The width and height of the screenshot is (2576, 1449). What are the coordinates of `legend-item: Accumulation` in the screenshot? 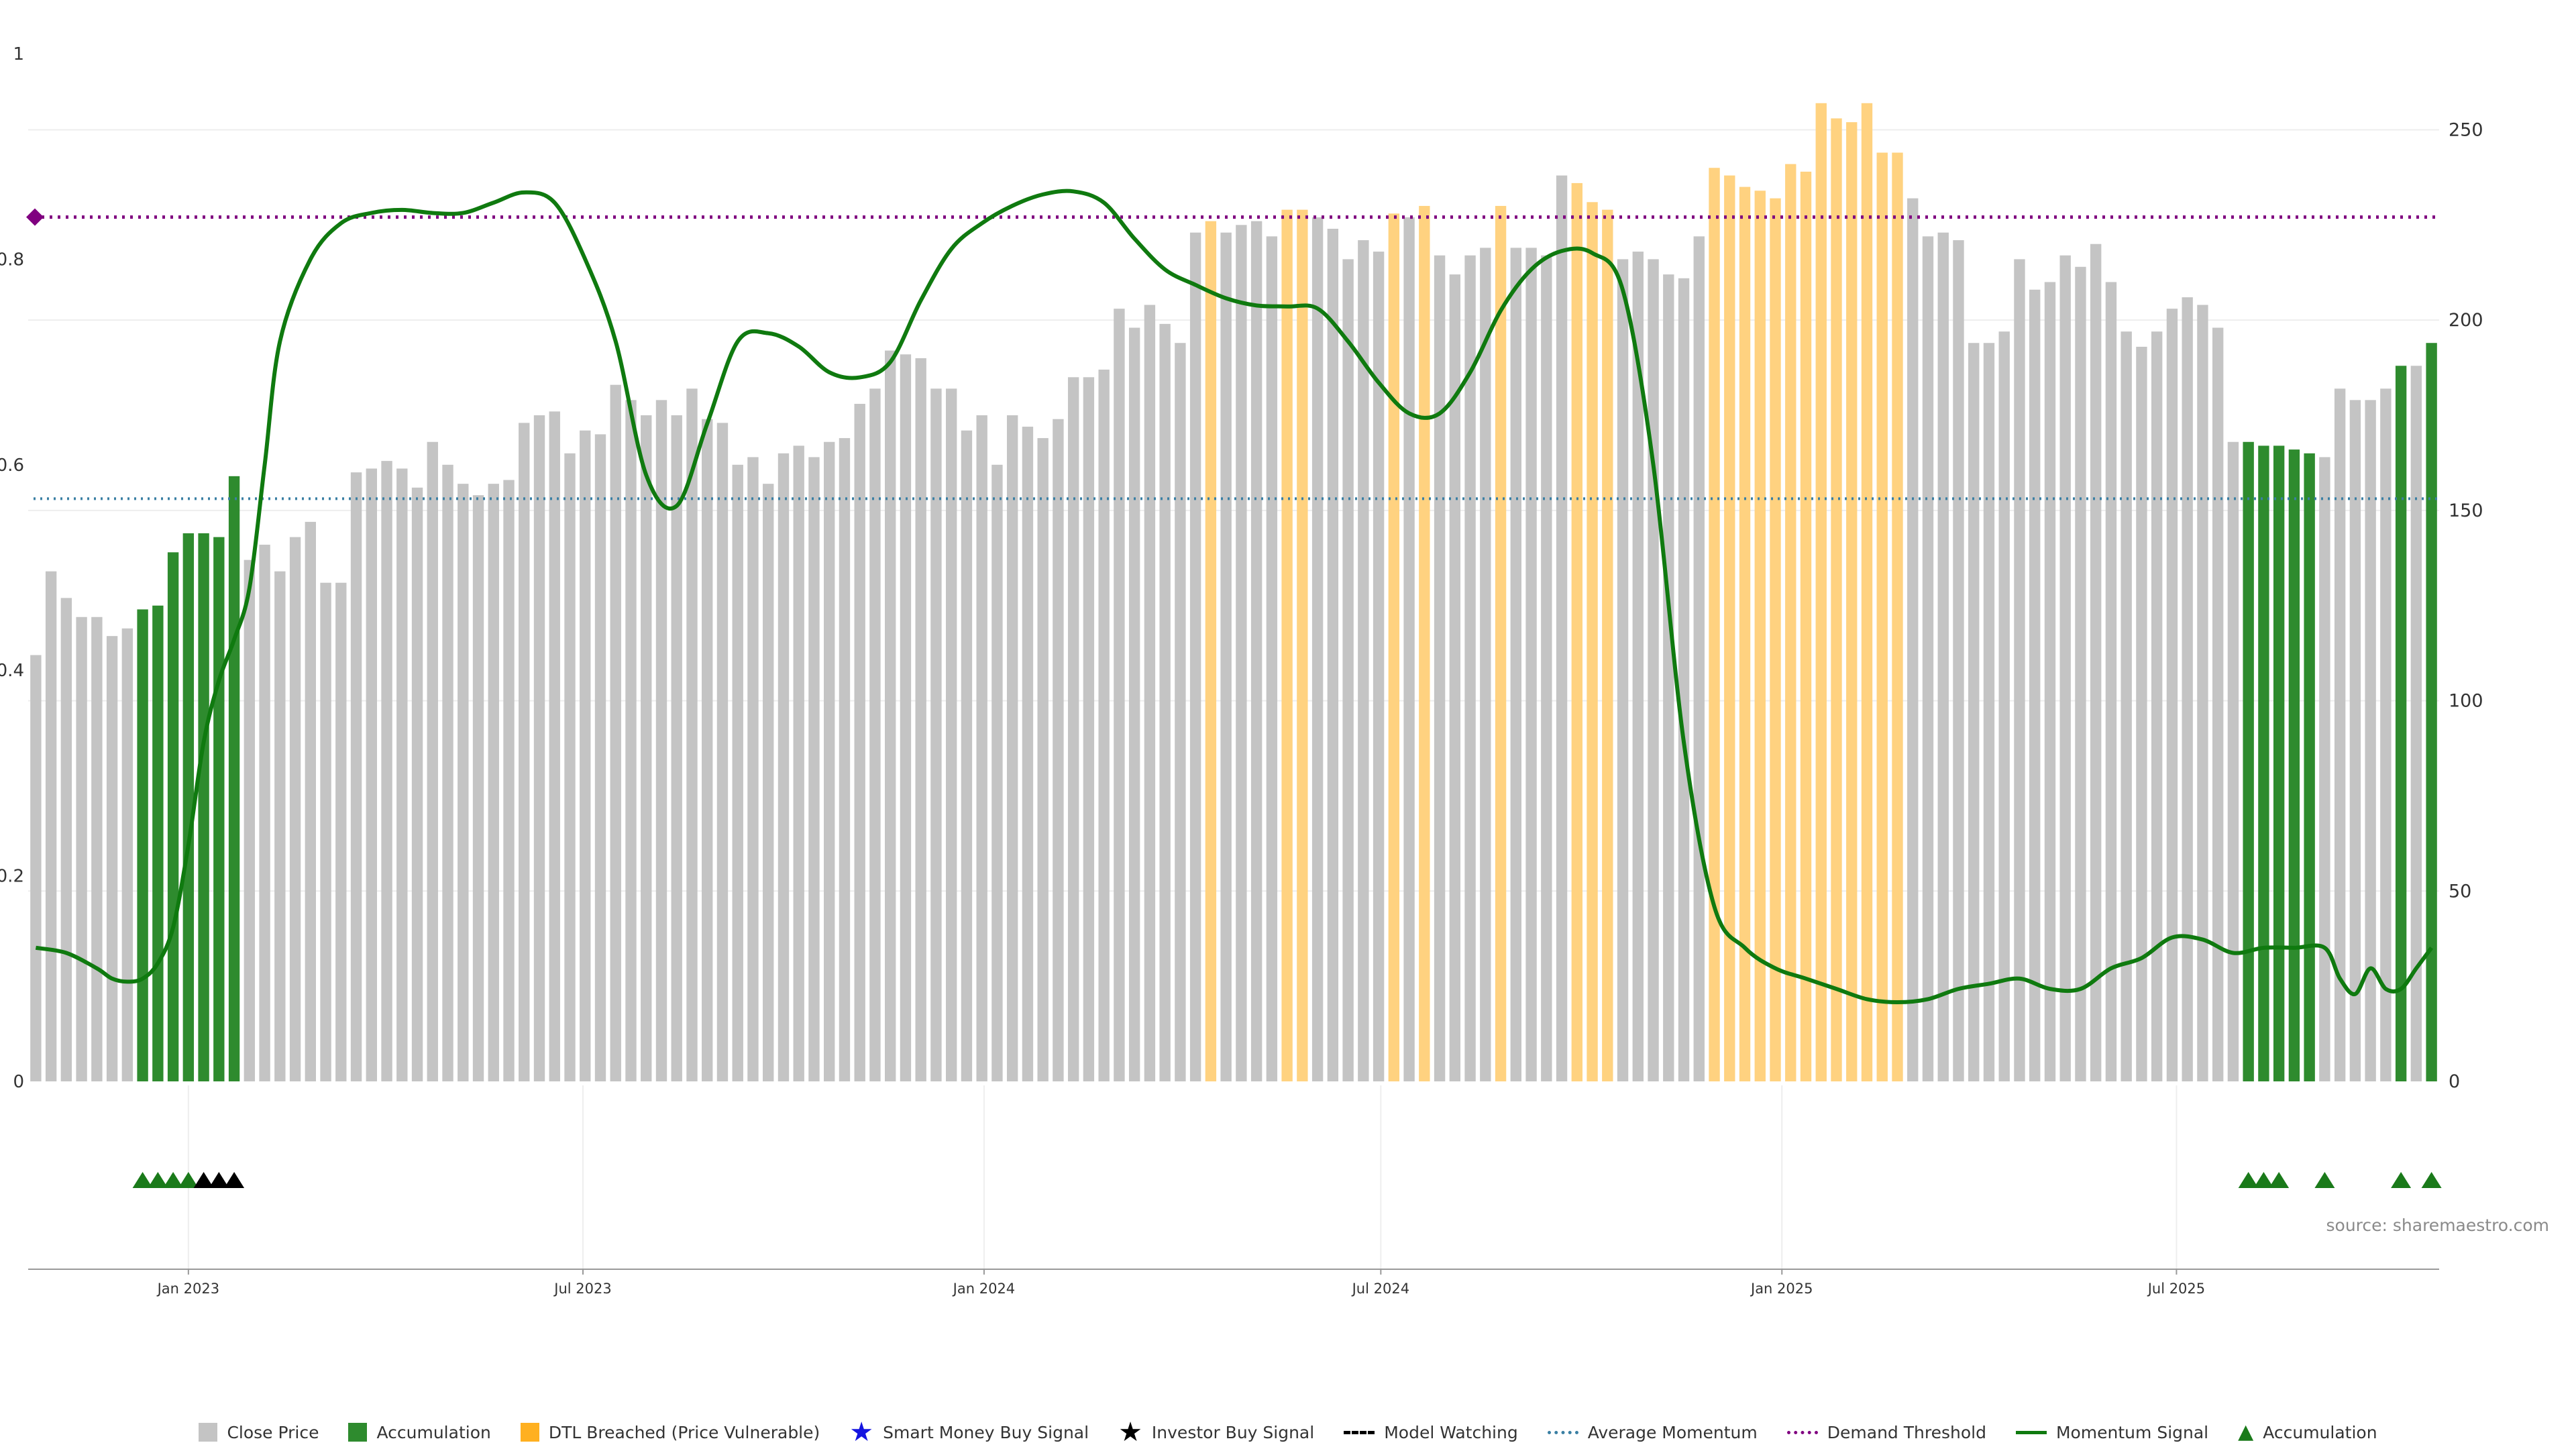 It's located at (419, 1432).